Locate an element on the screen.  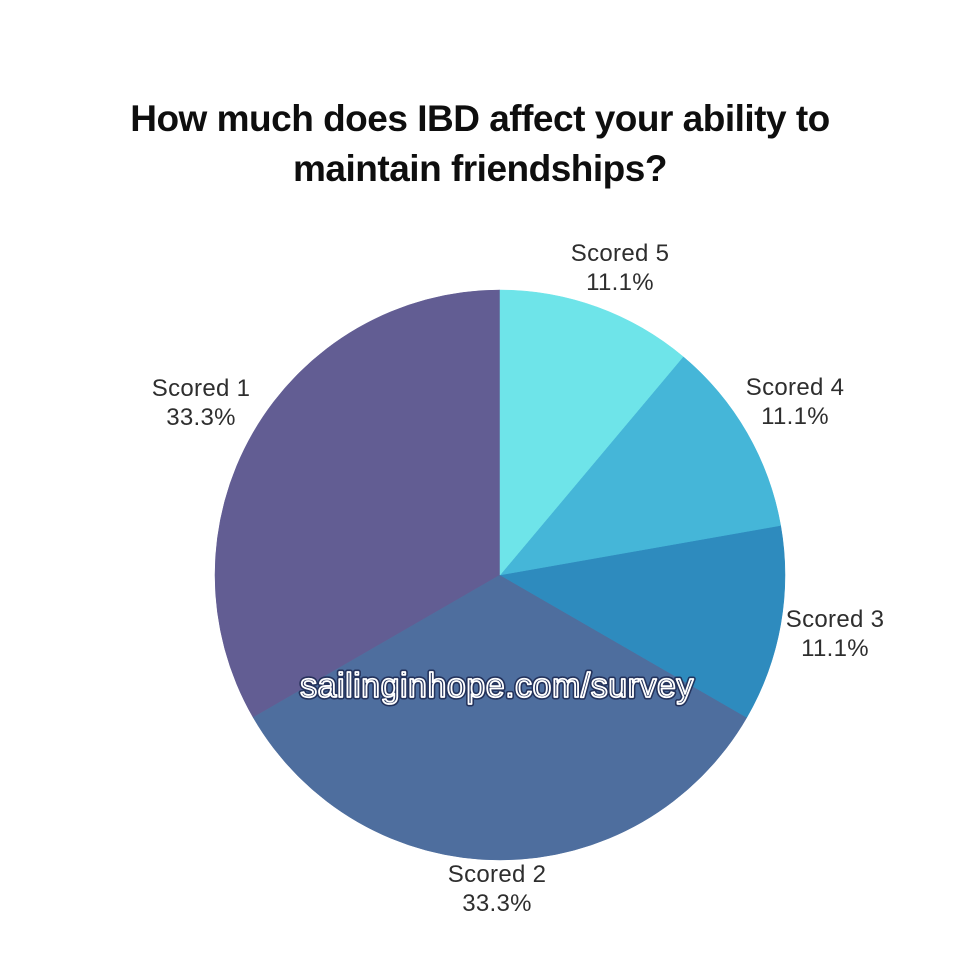
watermark-text: sailinginhope.com/survey is located at coordinates (497, 686).